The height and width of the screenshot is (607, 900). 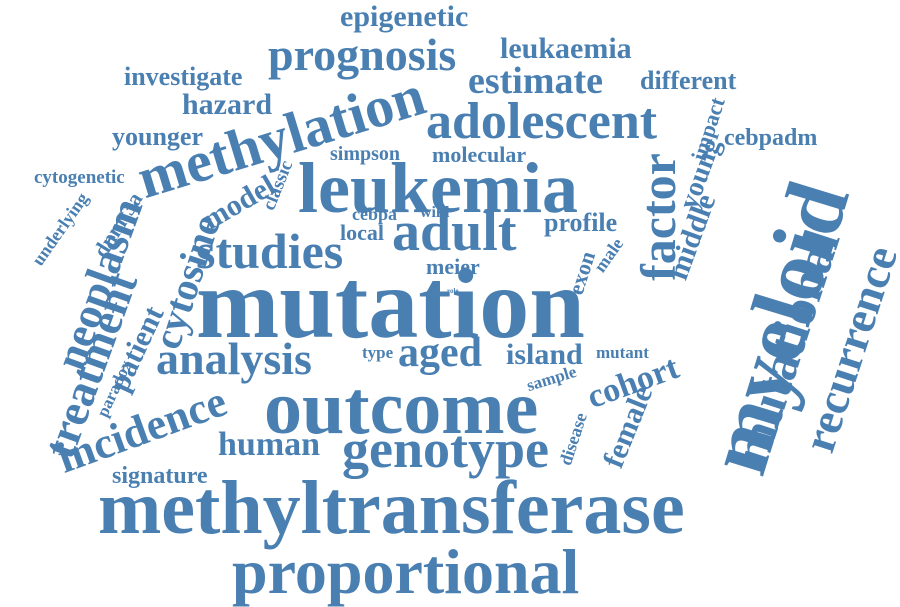 What do you see at coordinates (378, 352) in the screenshot?
I see `word-type: type` at bounding box center [378, 352].